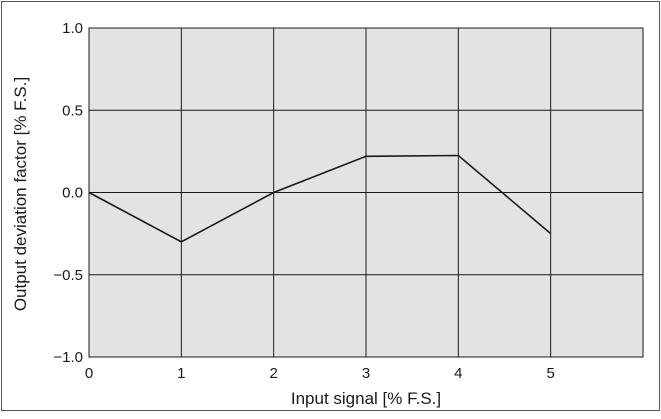 Image resolution: width=661 pixels, height=419 pixels. Describe the element at coordinates (68, 275) in the screenshot. I see `y-tick-label: −0.5` at that location.